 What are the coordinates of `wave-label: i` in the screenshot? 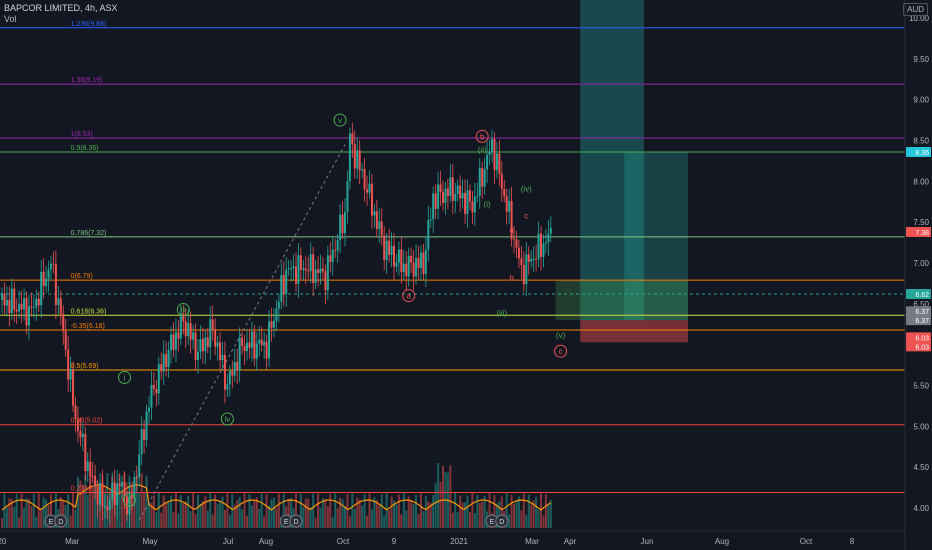 It's located at (125, 377).